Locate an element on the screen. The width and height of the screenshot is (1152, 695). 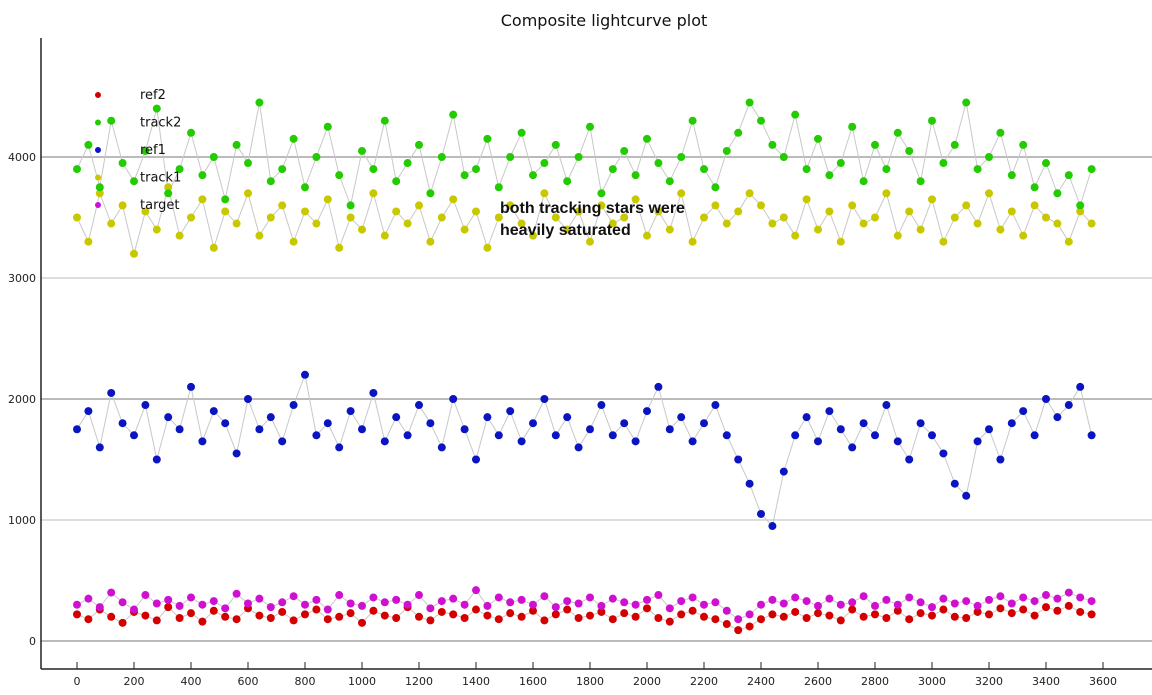
x-tick-label: 200 is located at coordinates (134, 681).